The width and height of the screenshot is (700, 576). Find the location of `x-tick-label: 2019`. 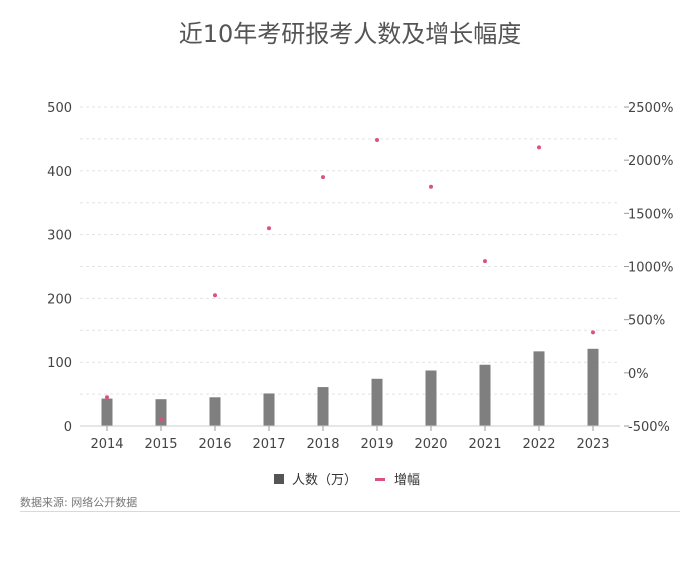

x-tick-label: 2019 is located at coordinates (376, 444).